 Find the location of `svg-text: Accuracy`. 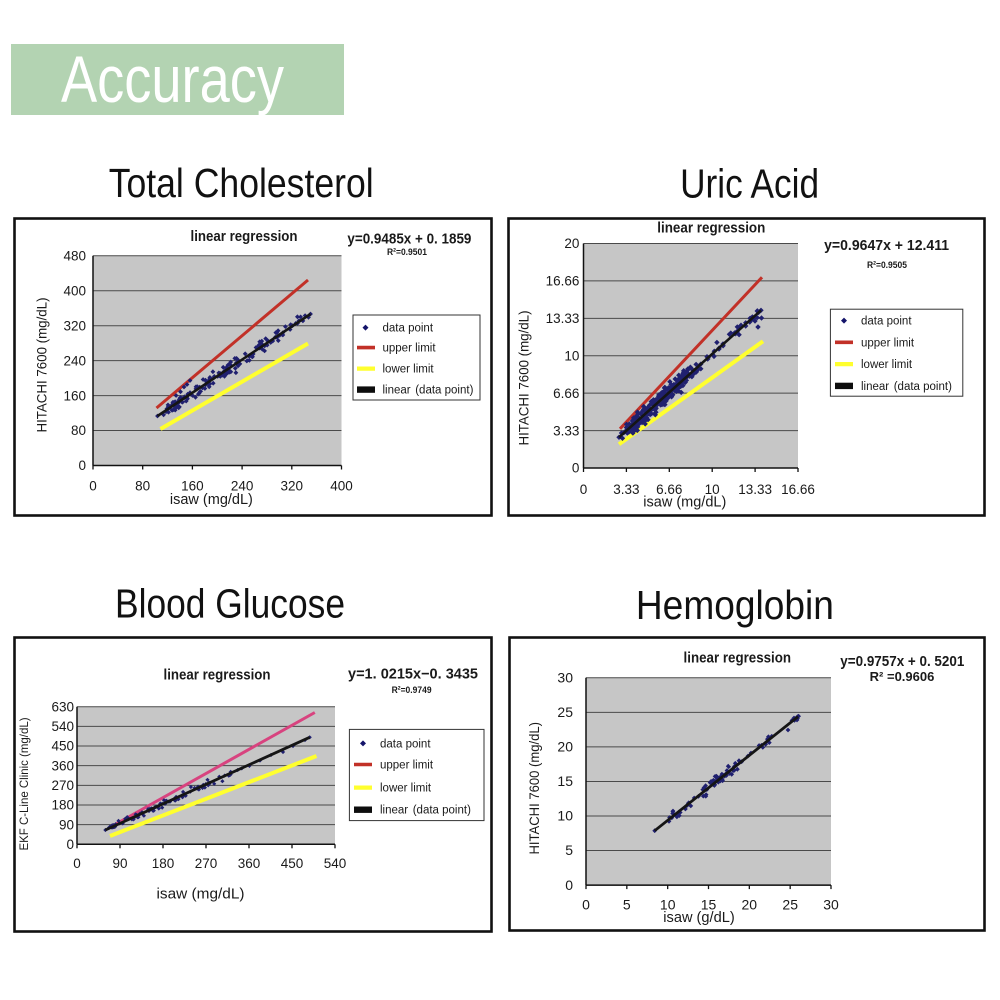

svg-text: Accuracy is located at coordinates (172, 79).